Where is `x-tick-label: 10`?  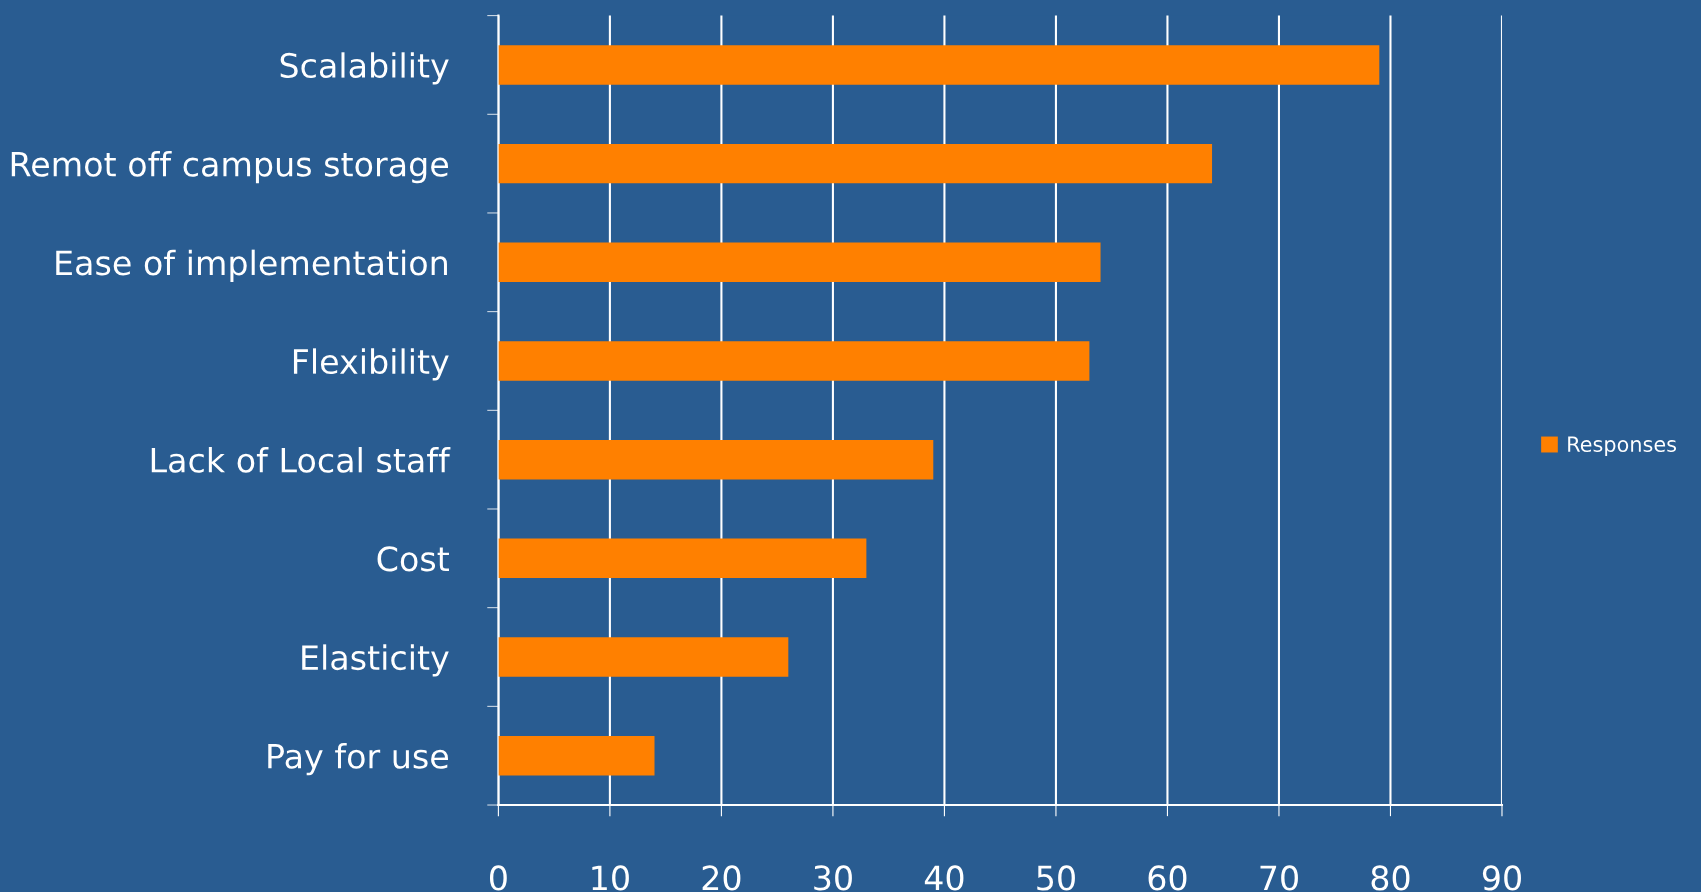 x-tick-label: 10 is located at coordinates (610, 878).